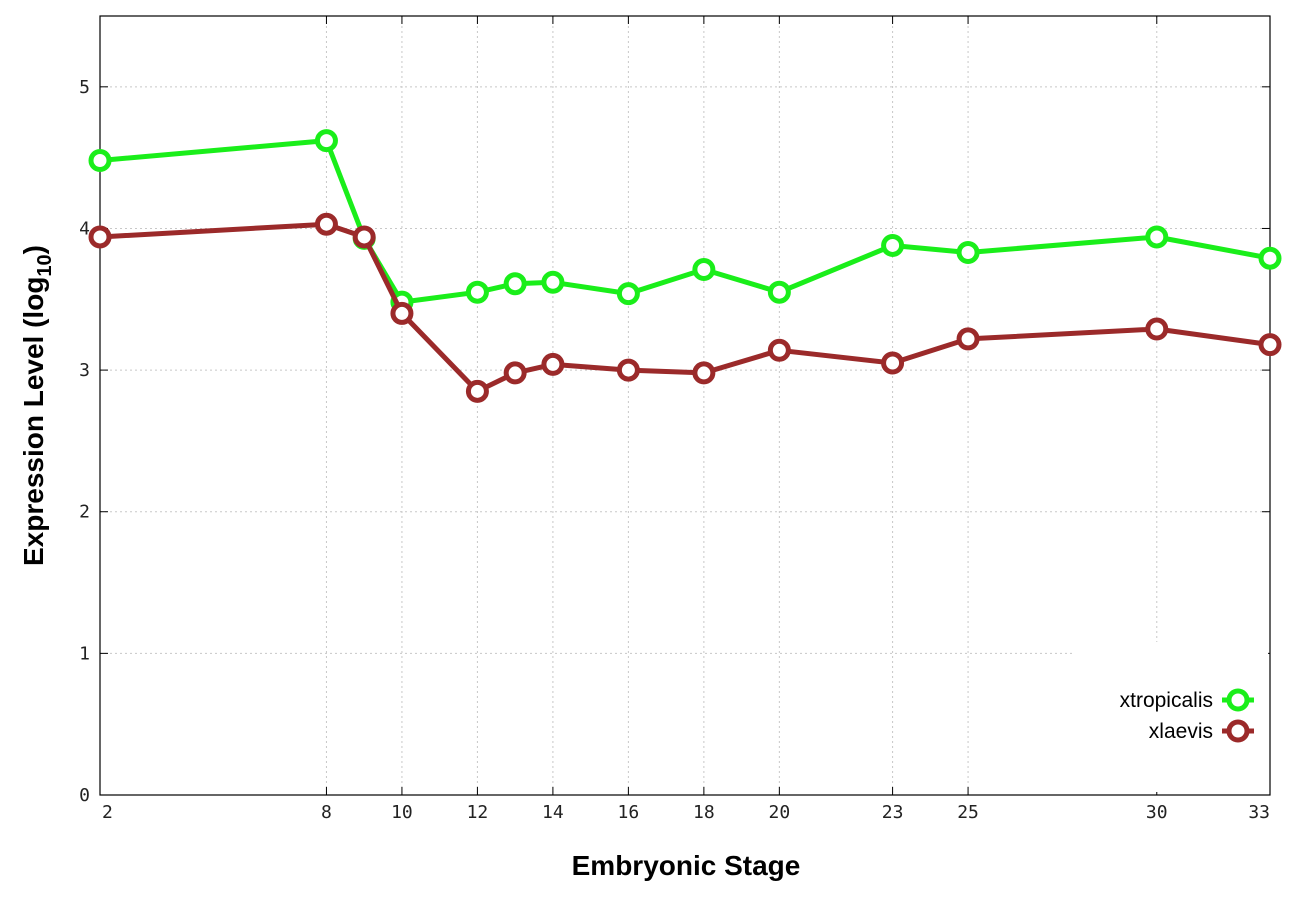 This screenshot has width=1296, height=907. What do you see at coordinates (893, 812) in the screenshot?
I see `x-tick-label: 23` at bounding box center [893, 812].